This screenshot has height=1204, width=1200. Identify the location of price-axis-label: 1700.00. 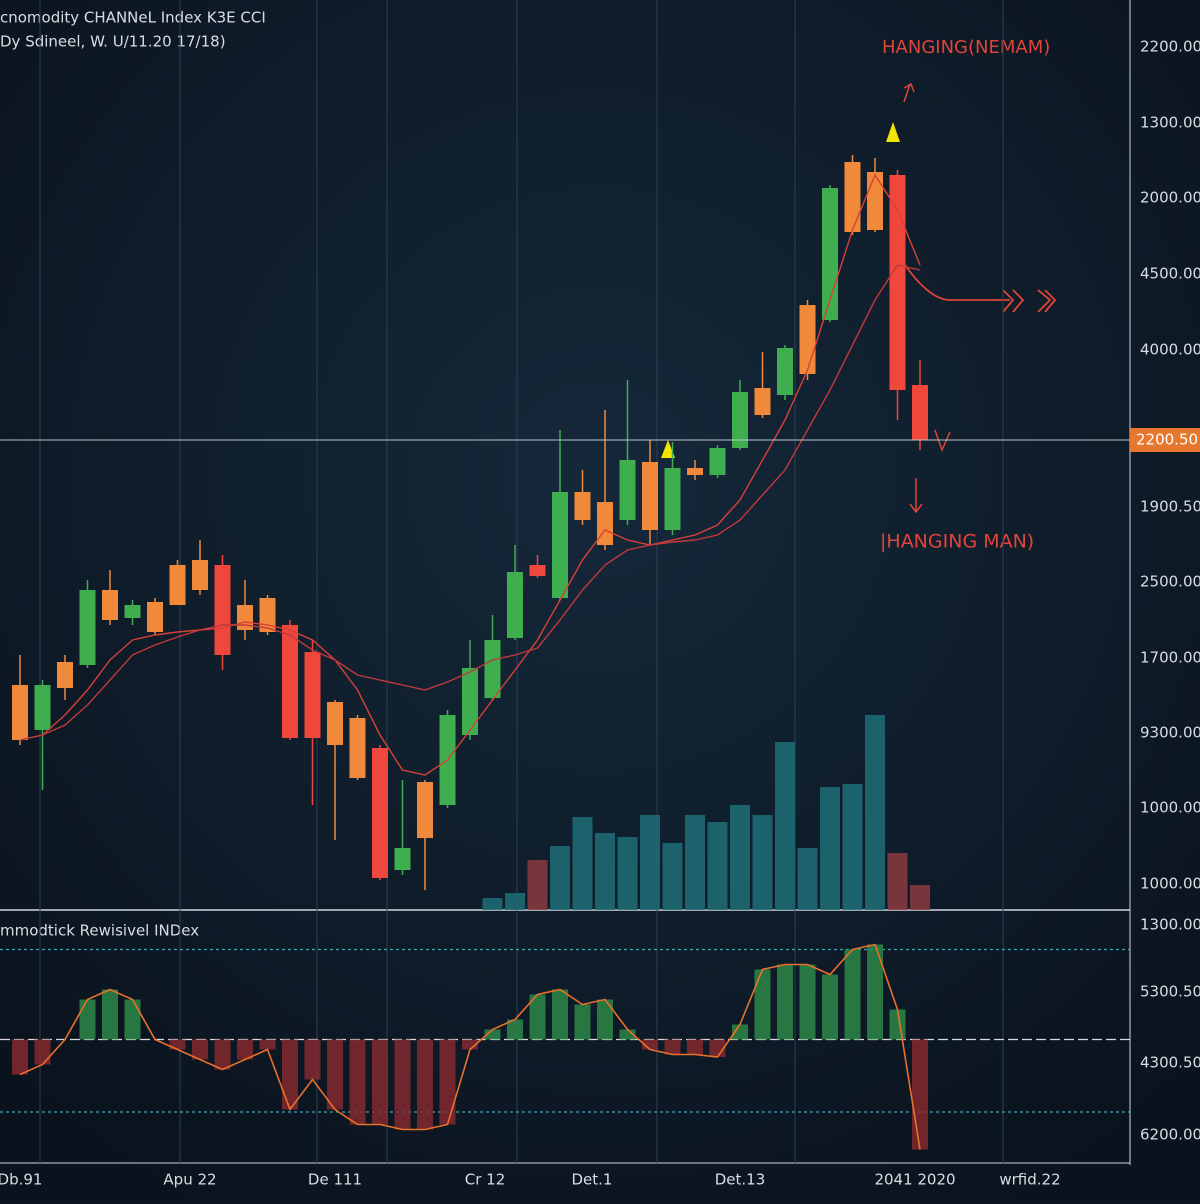
(1170, 658).